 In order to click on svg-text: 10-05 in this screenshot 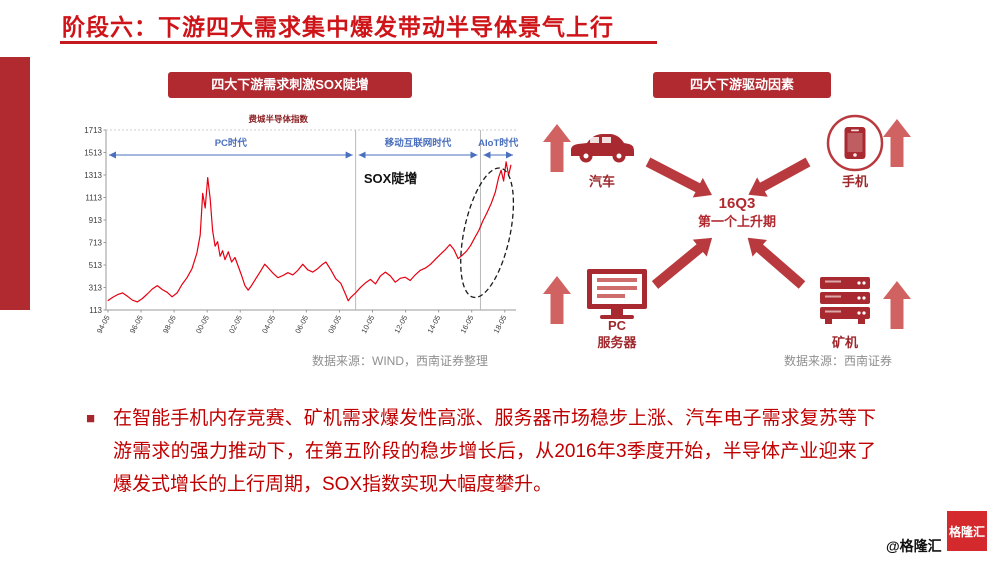, I will do `click(367, 324)`.